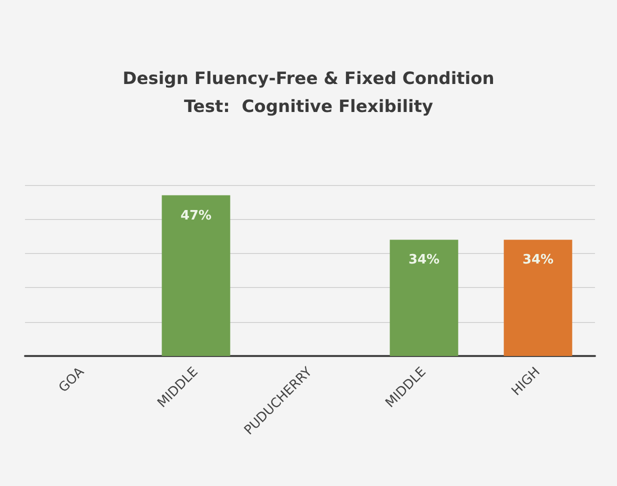 This screenshot has height=486, width=617. I want to click on data-label: 47%, so click(196, 216).